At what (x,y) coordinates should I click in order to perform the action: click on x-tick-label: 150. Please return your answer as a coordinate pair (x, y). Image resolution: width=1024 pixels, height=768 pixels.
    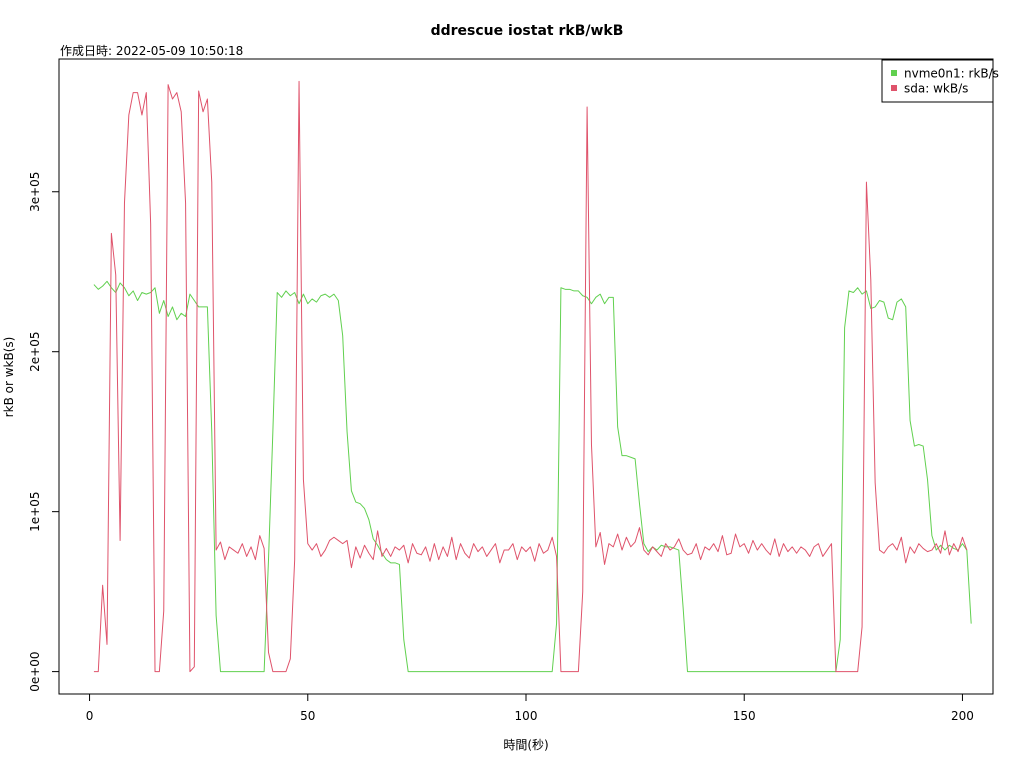
    Looking at the image, I should click on (744, 716).